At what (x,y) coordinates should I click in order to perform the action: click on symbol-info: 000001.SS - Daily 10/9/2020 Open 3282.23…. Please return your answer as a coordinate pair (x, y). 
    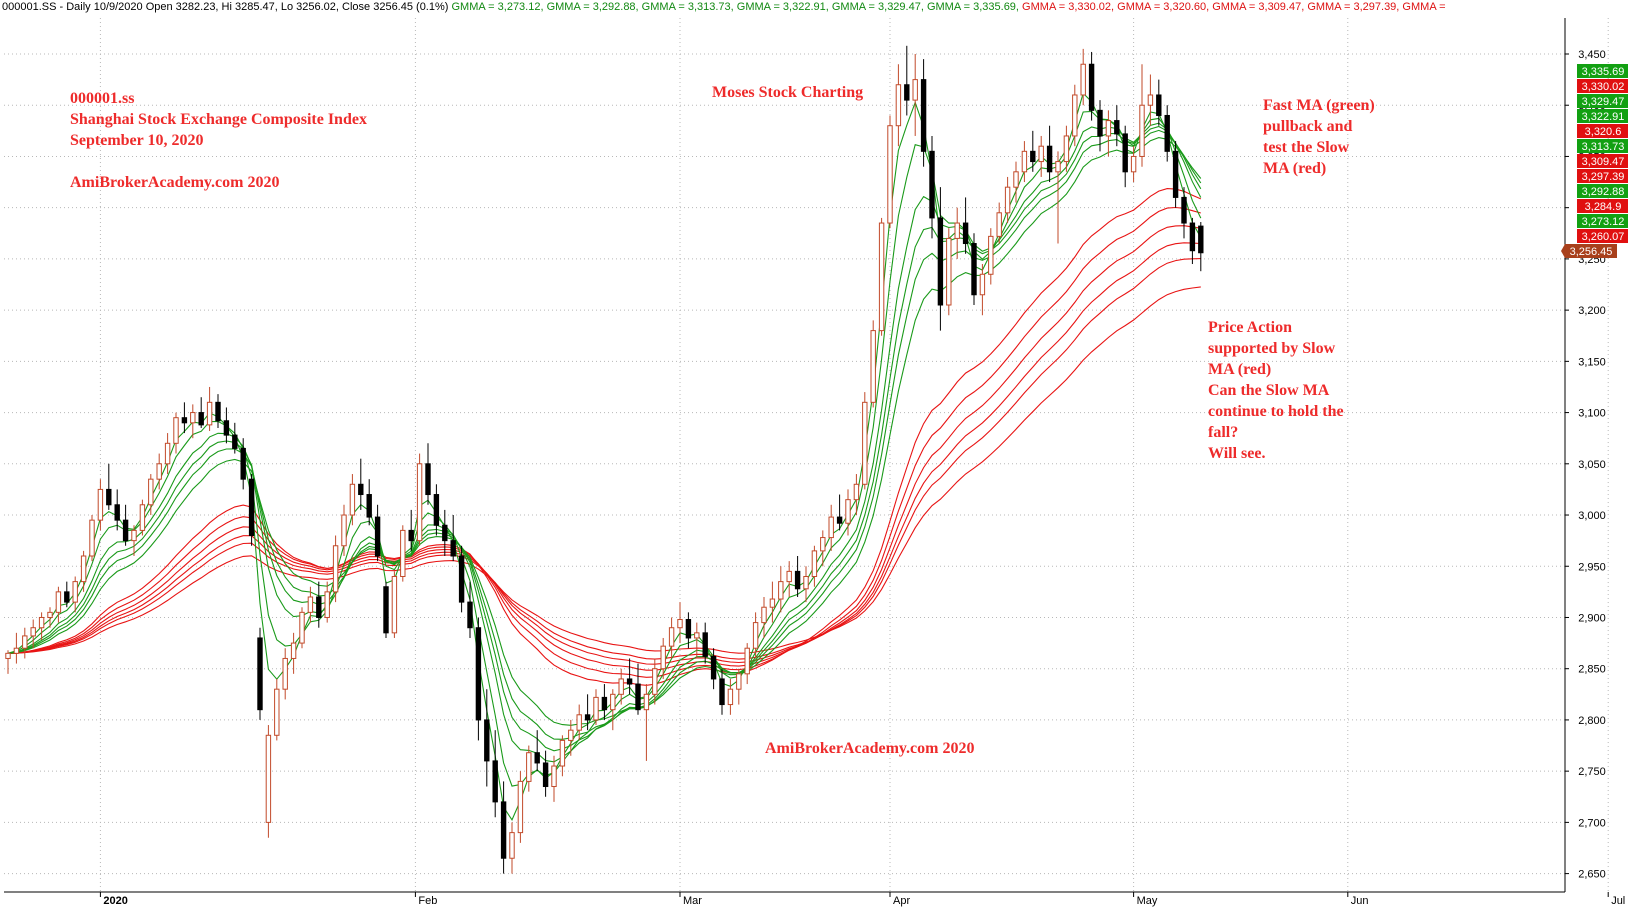
    Looking at the image, I should click on (225, 7).